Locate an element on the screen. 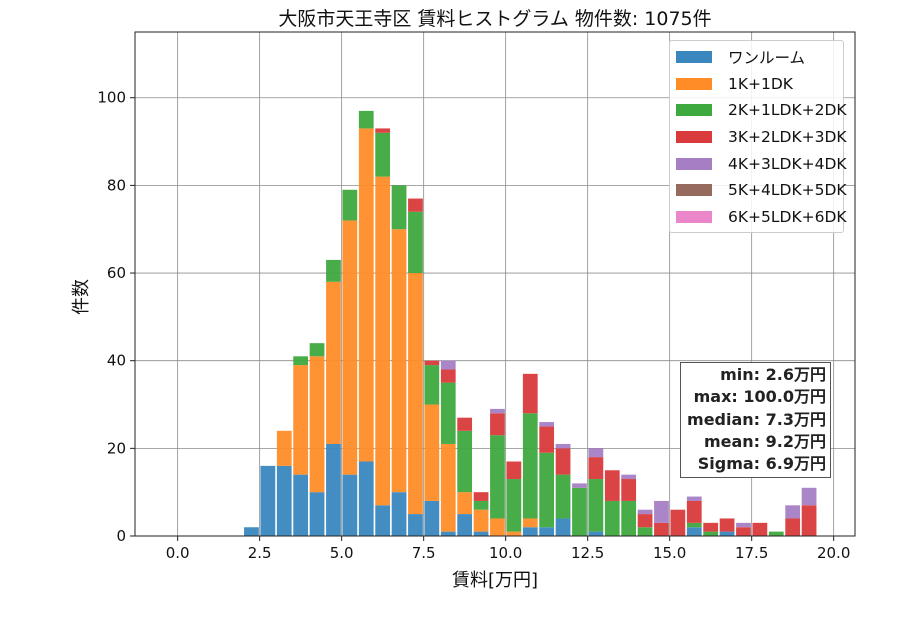  y-tick-label: 40 is located at coordinates (116, 361).